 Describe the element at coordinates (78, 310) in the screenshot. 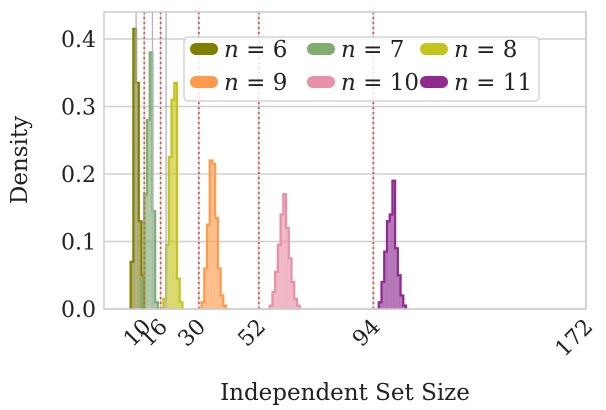

I see `y-tick-label: 0.0` at that location.